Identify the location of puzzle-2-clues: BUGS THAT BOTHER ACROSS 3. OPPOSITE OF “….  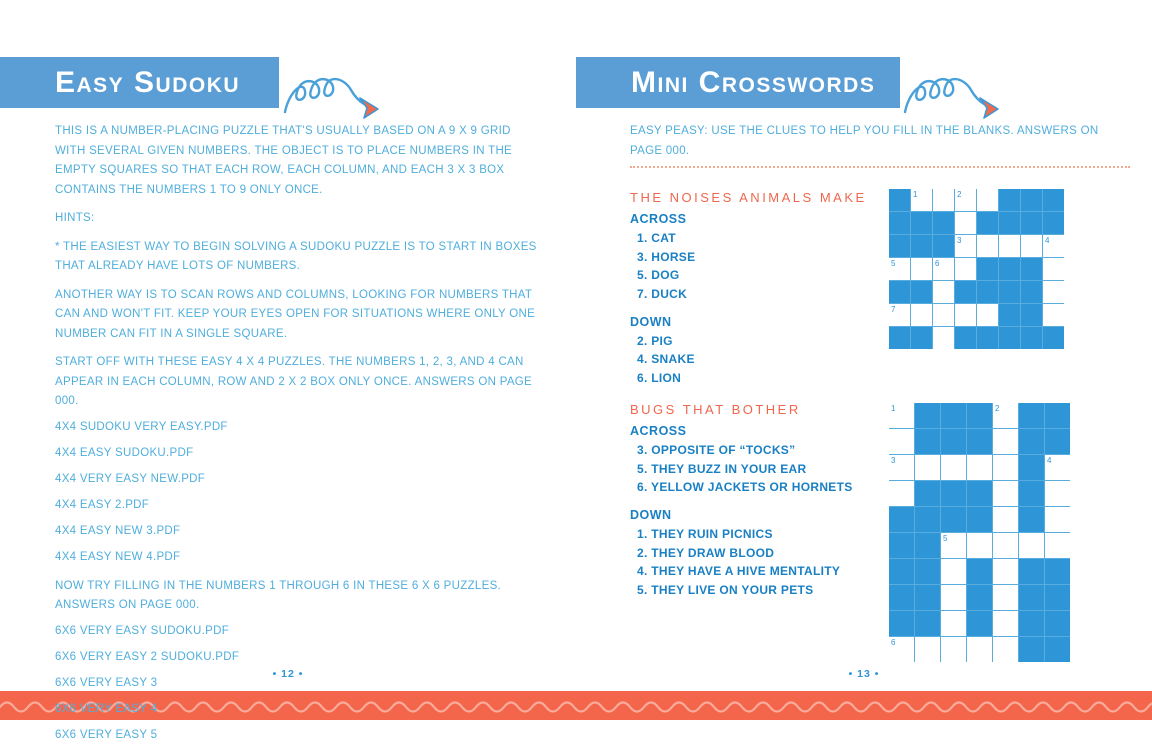
(765, 506).